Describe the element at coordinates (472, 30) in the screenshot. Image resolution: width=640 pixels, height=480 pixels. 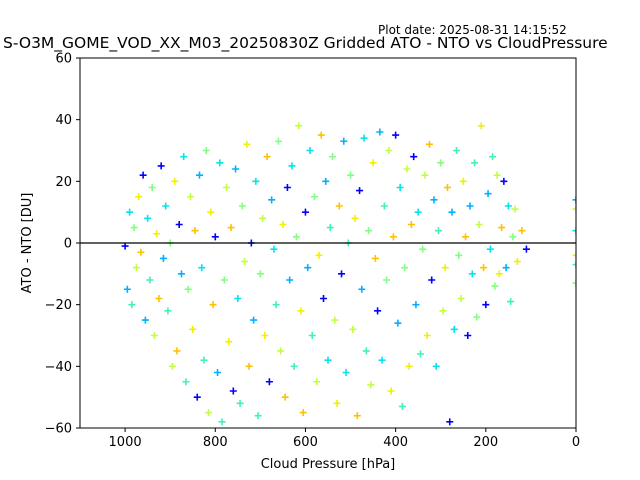
I see `plot-date-label: Plot date: 2025-08-31 14:15:52` at that location.